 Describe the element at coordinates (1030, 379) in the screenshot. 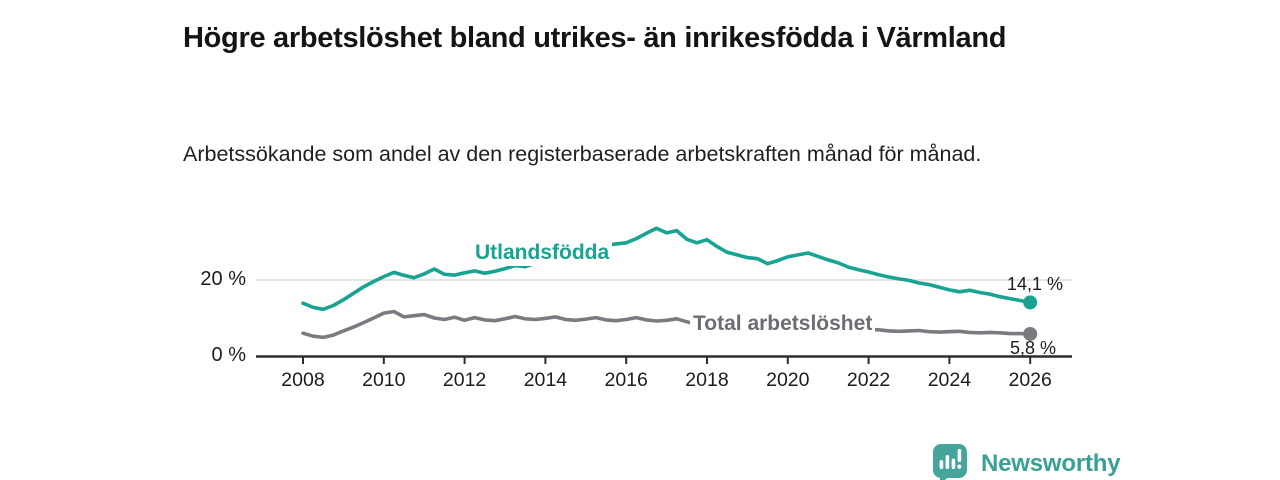

I see `x-tick-label-2026: 2026` at that location.